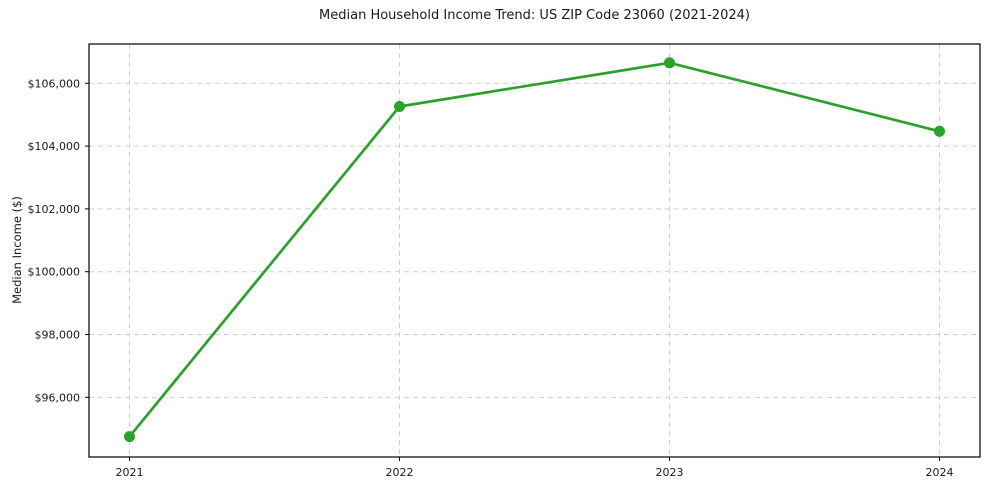  Describe the element at coordinates (670, 472) in the screenshot. I see `x-tick-label: 2023` at that location.